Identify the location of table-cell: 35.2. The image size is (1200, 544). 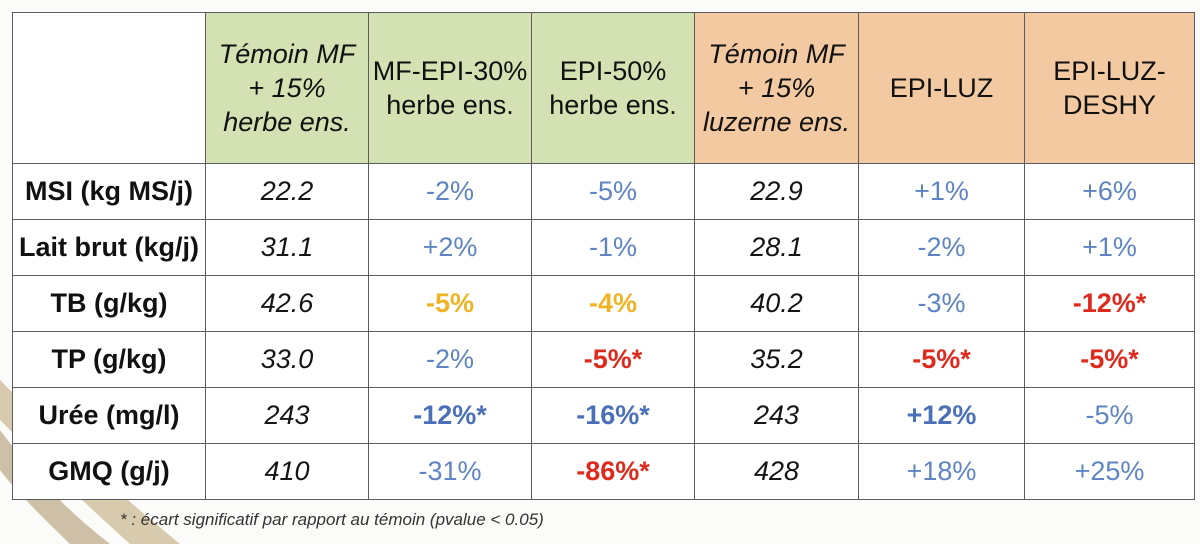
(776, 359).